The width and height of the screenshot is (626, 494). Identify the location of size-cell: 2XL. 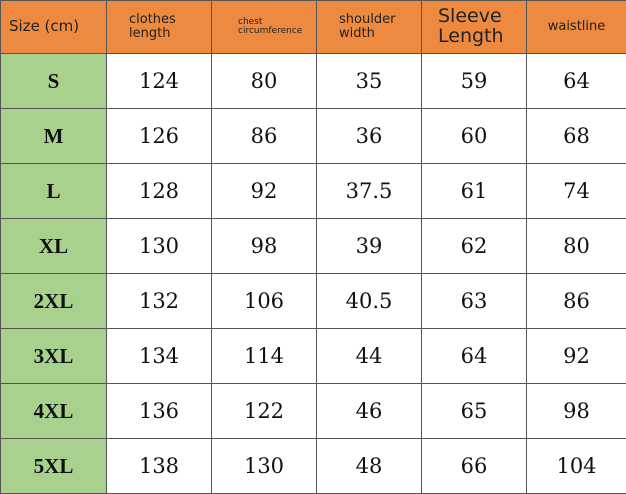
(53, 301).